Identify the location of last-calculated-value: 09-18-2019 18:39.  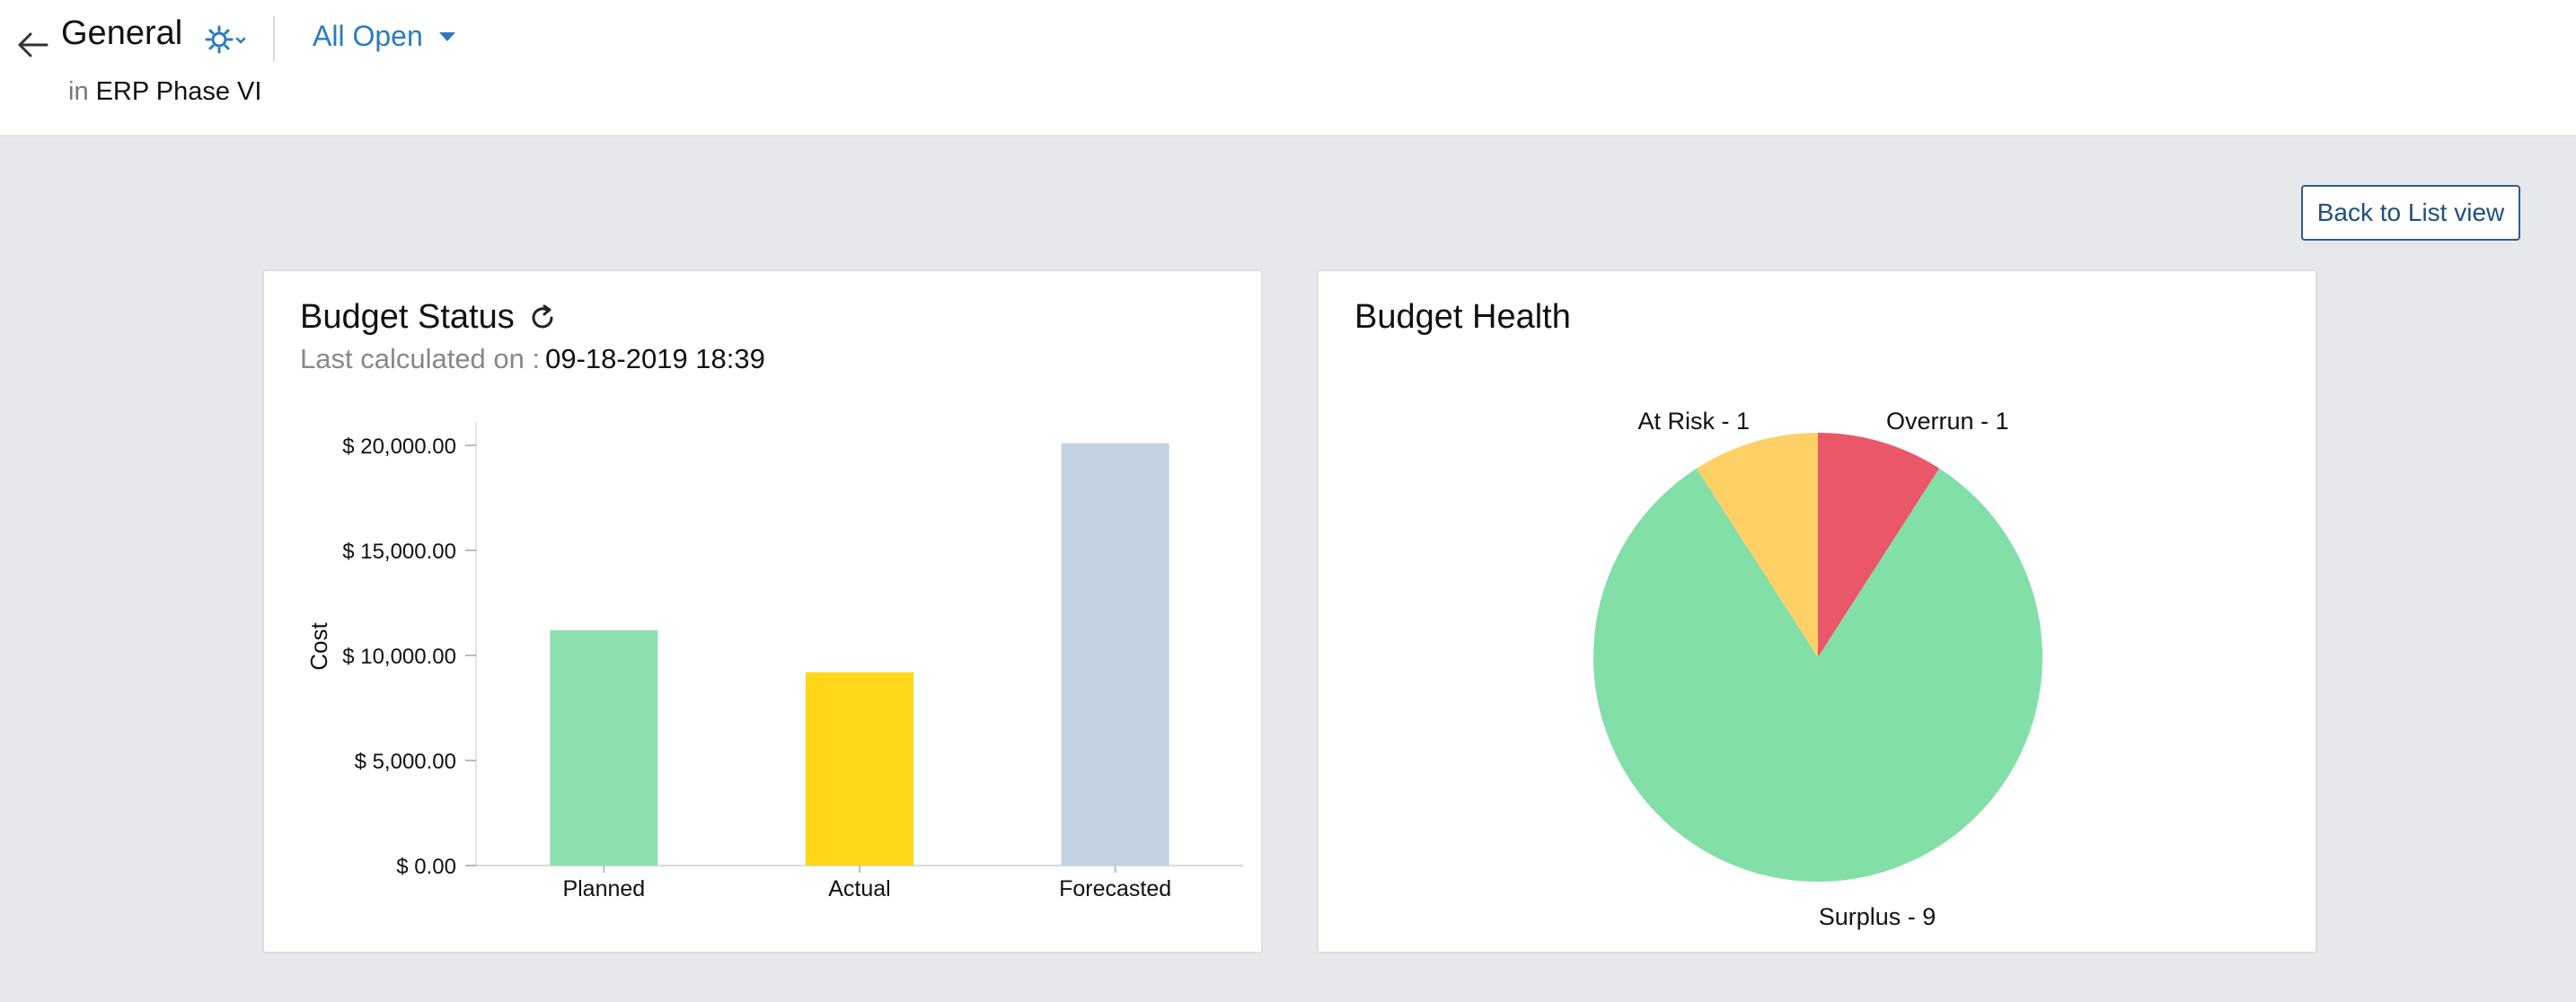
(655, 358).